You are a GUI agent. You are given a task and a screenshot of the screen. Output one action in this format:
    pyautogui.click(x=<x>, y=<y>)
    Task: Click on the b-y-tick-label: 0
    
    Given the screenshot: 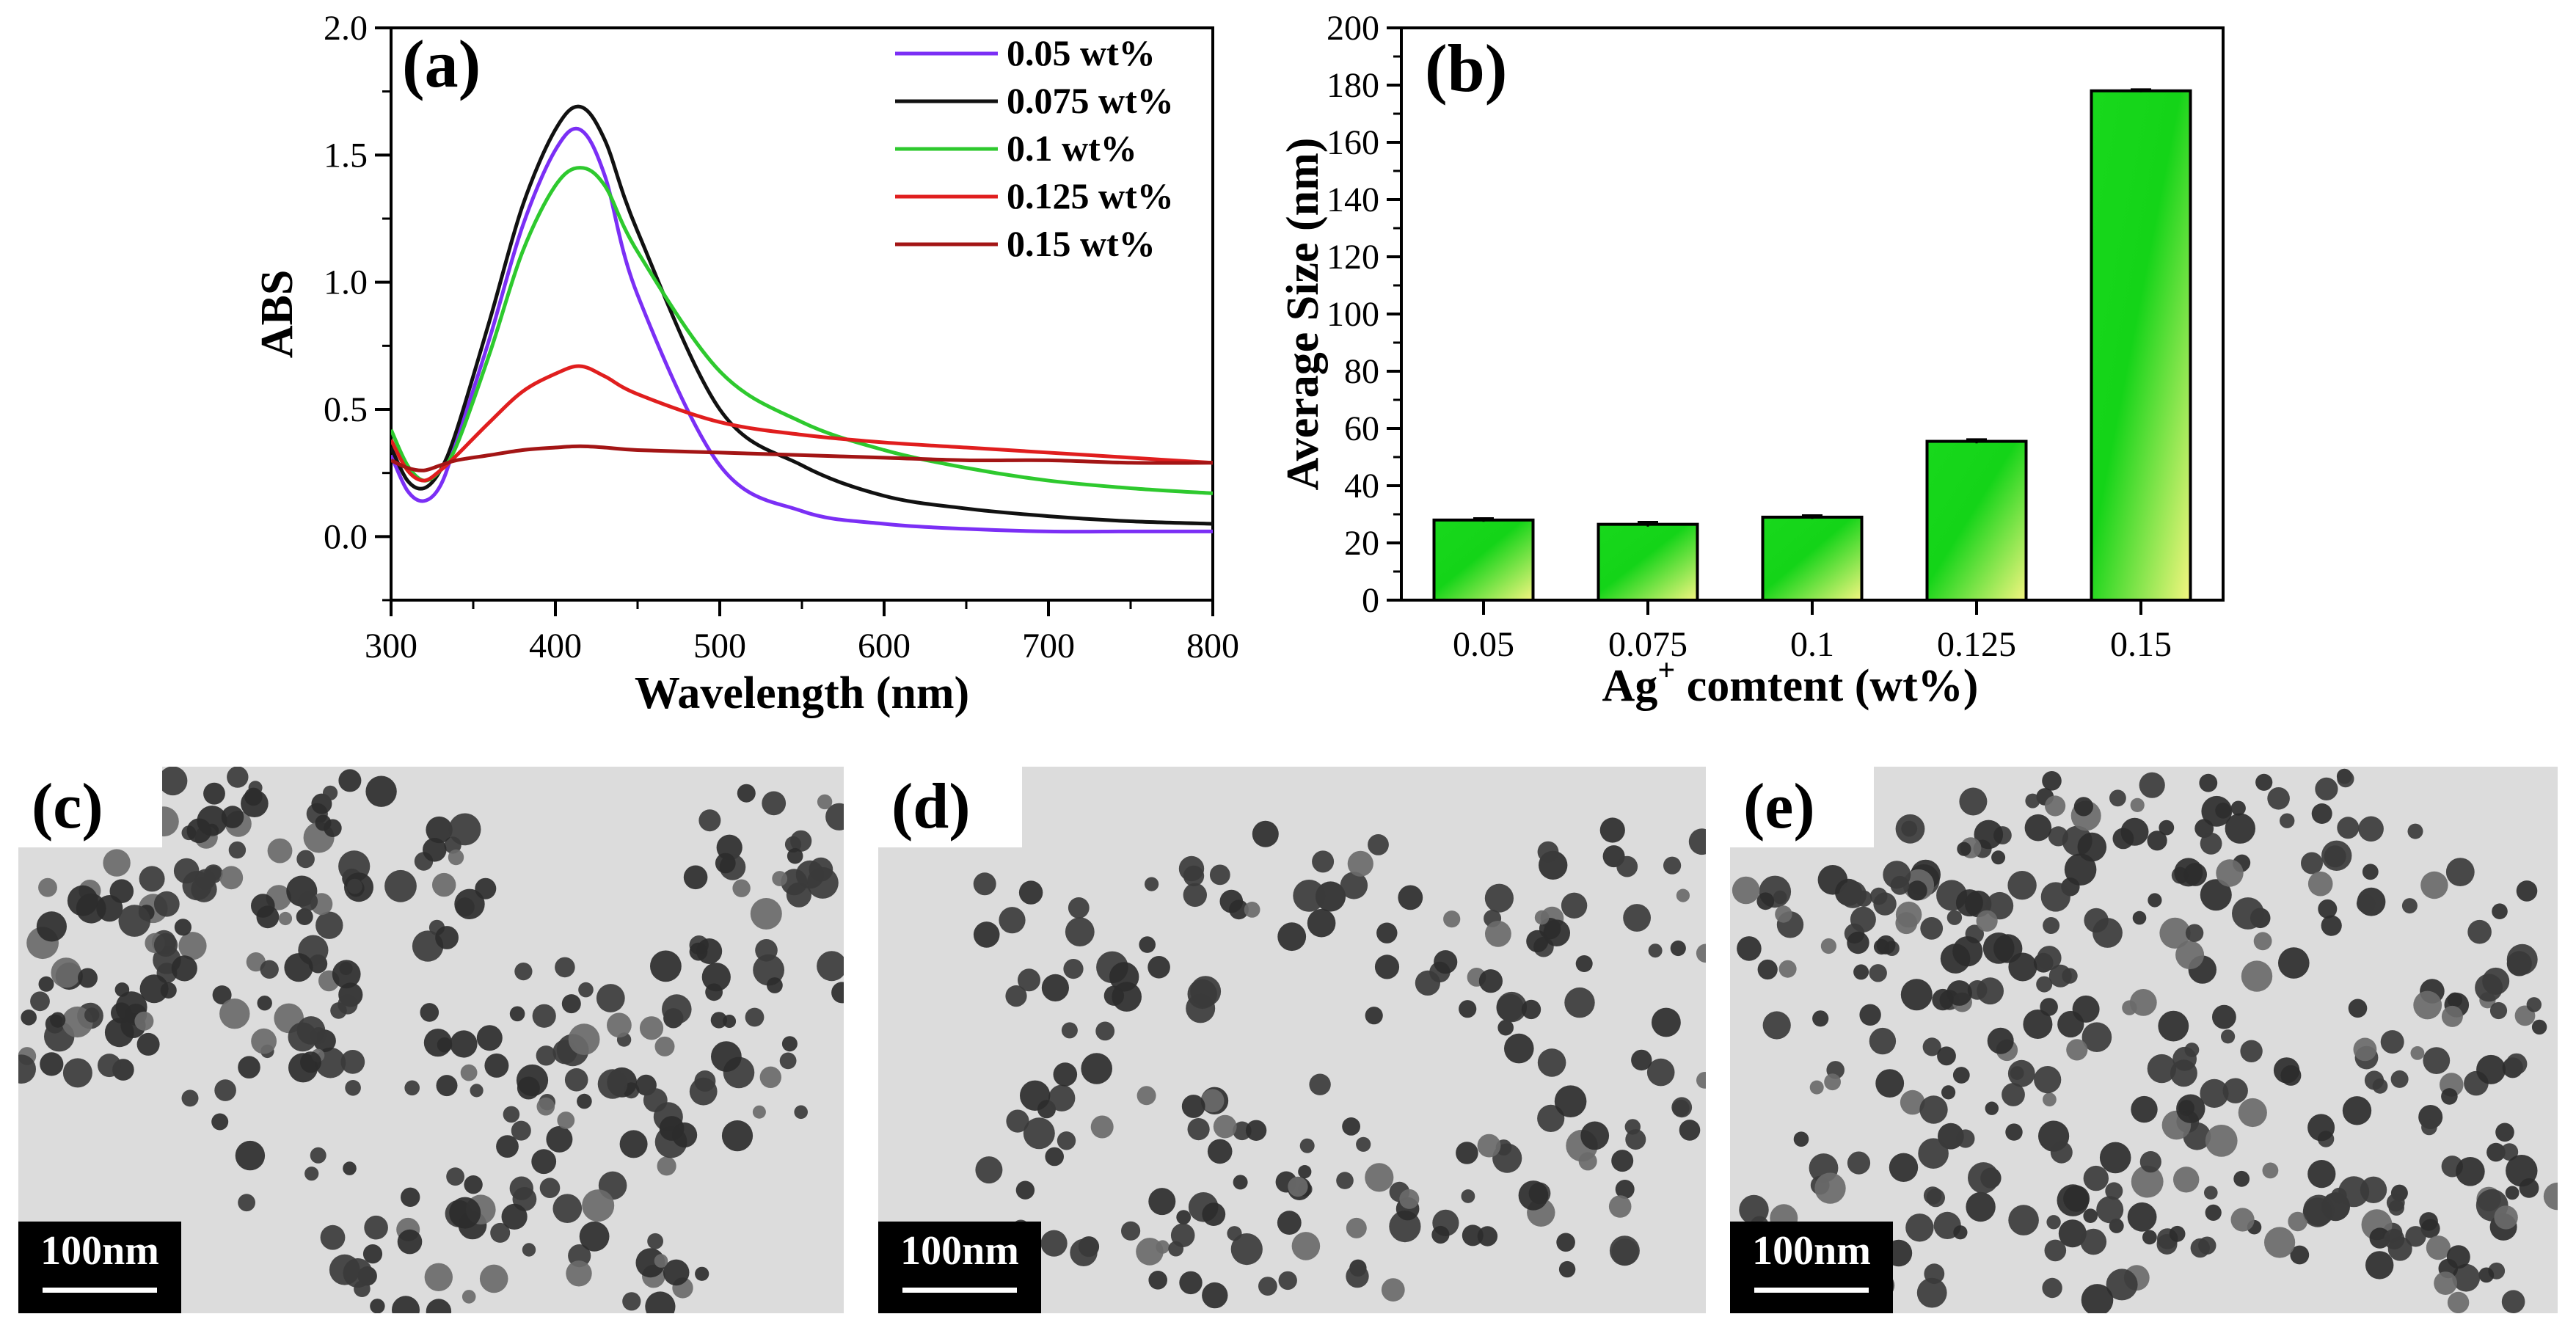 What is the action you would take?
    pyautogui.click(x=1370, y=600)
    